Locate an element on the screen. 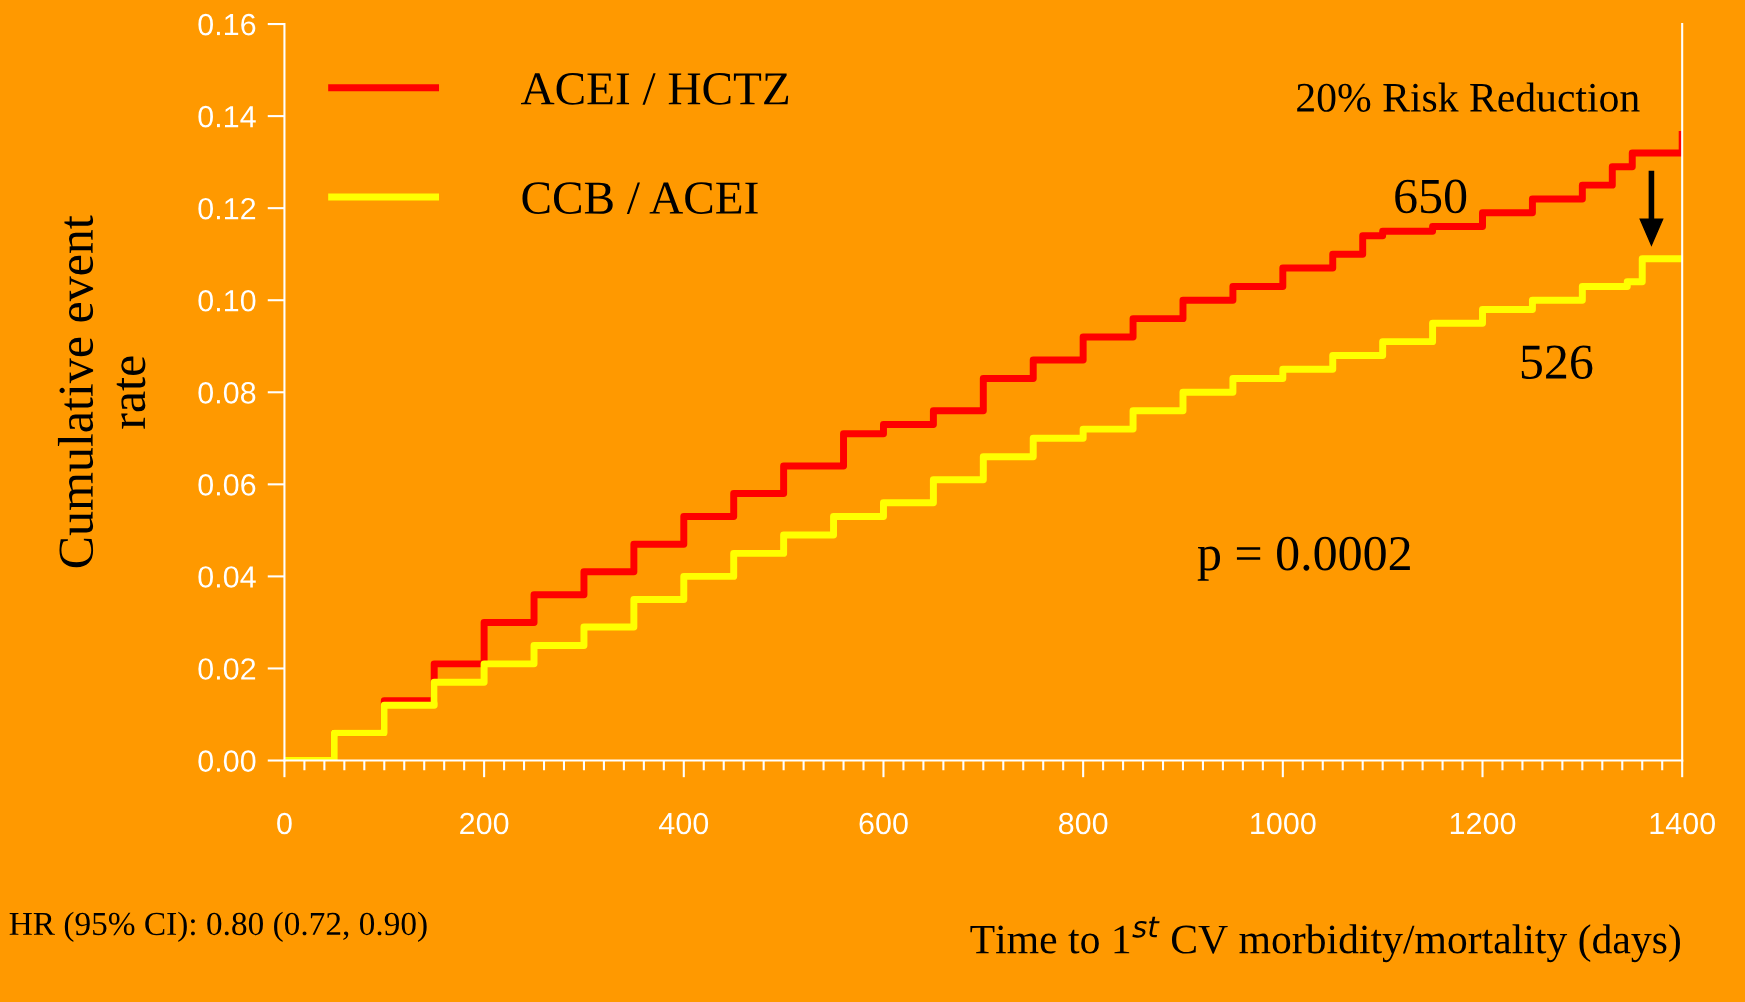  y-tick-label: 0.10 is located at coordinates (227, 300).